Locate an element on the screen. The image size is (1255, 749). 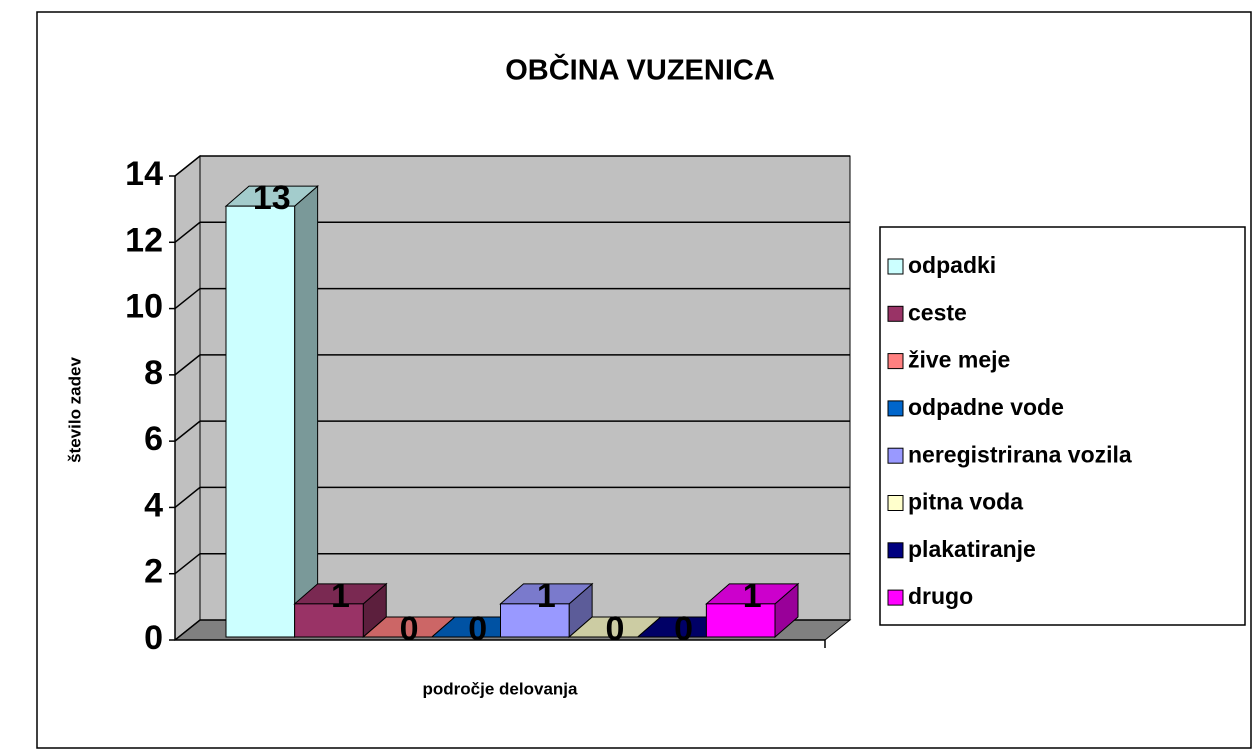
y-tick-label: 10 is located at coordinates (144, 307).